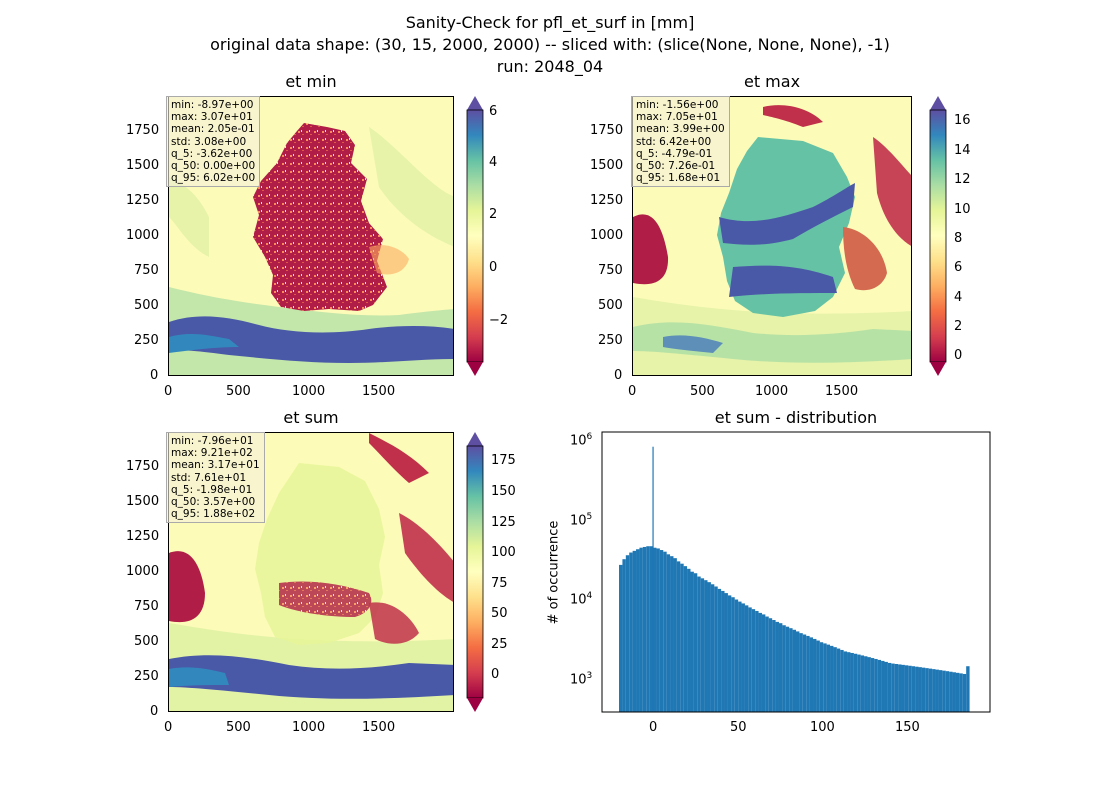 This screenshot has width=1100, height=800. I want to click on et-sum-ytick: 750, so click(146, 606).